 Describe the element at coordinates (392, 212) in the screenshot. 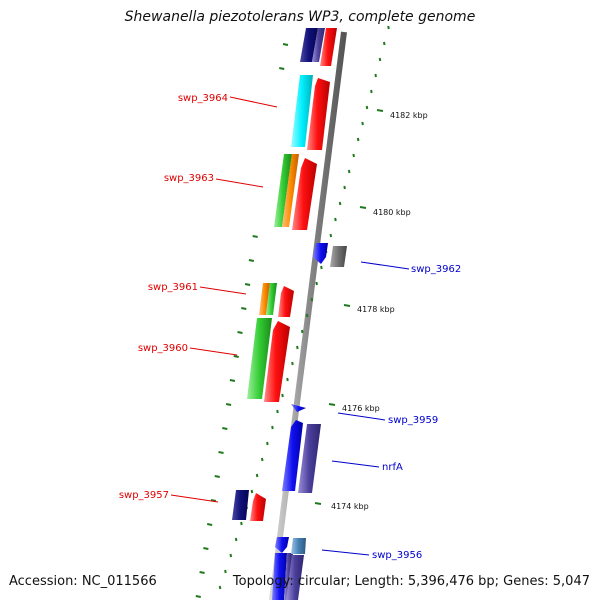

I see `tick-label: 4180 kbp` at that location.